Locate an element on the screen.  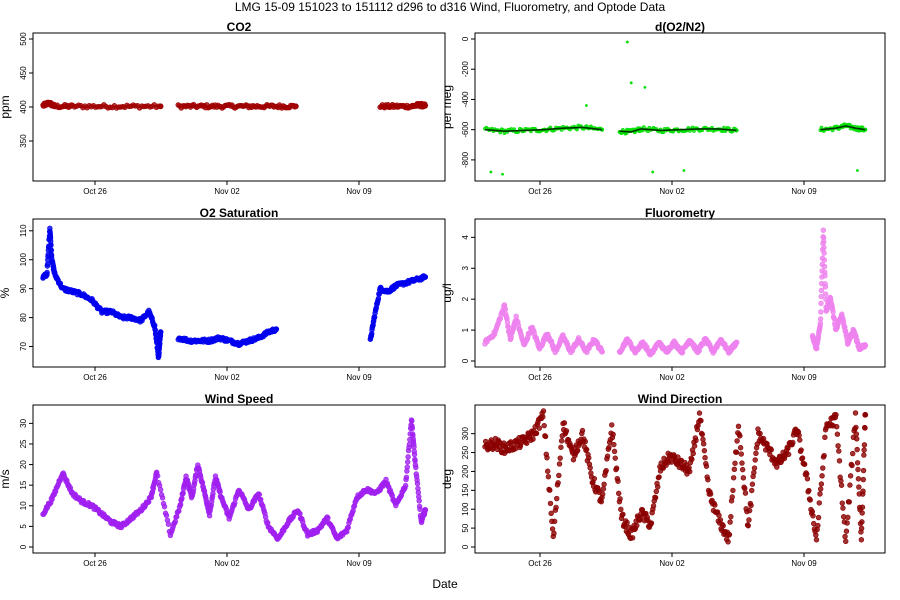
y-tick-label: 15 is located at coordinates (23, 484).